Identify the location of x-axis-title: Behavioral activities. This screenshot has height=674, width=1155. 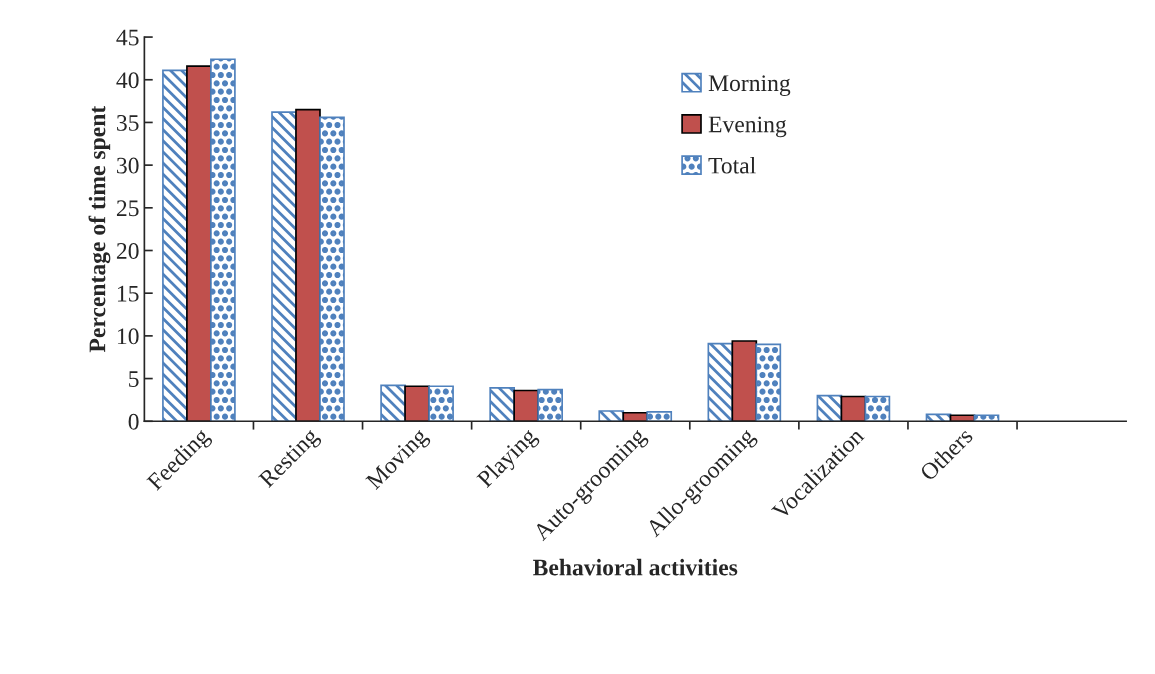
(635, 567).